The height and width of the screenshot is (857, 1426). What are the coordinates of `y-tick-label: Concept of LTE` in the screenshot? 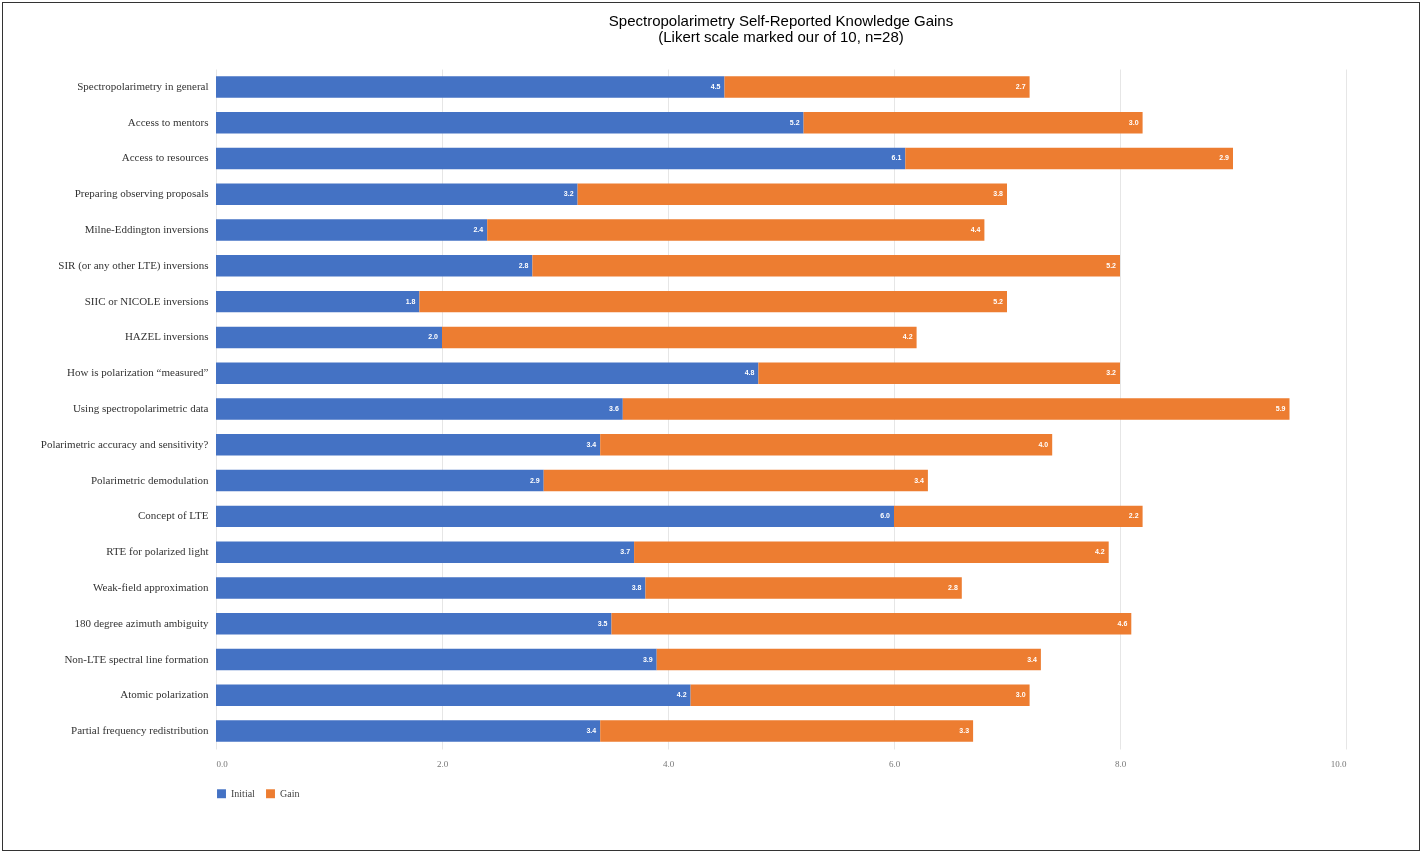 It's located at (173, 515).